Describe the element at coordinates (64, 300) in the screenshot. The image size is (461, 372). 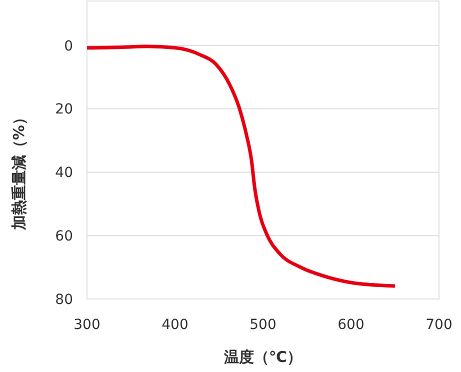
I see `y-tick-label: 80` at that location.